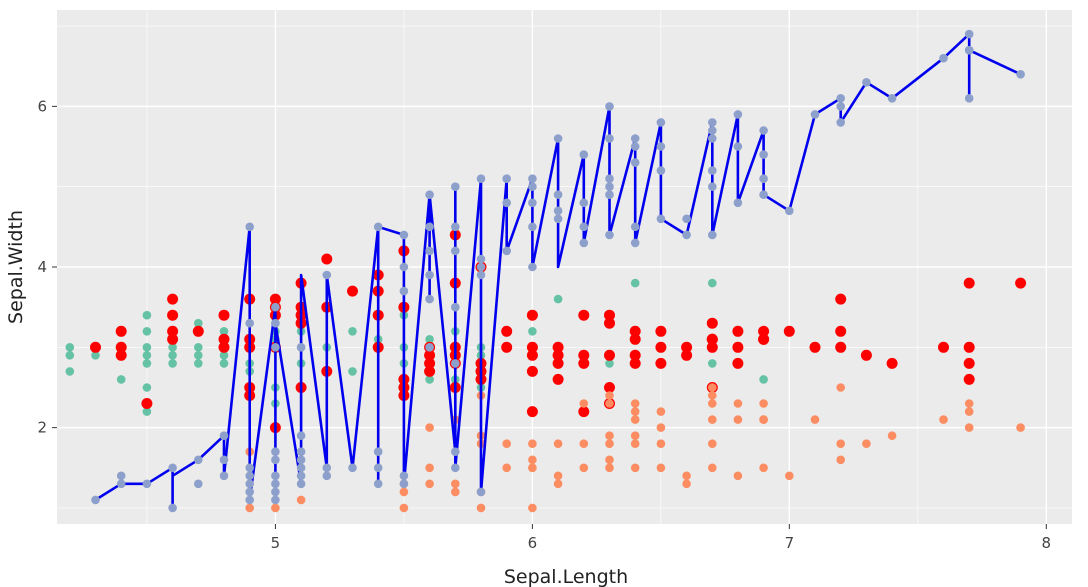 This screenshot has height=587, width=1088. What do you see at coordinates (661, 538) in the screenshot?
I see `x-axis-ticks: 5 6 7 8` at bounding box center [661, 538].